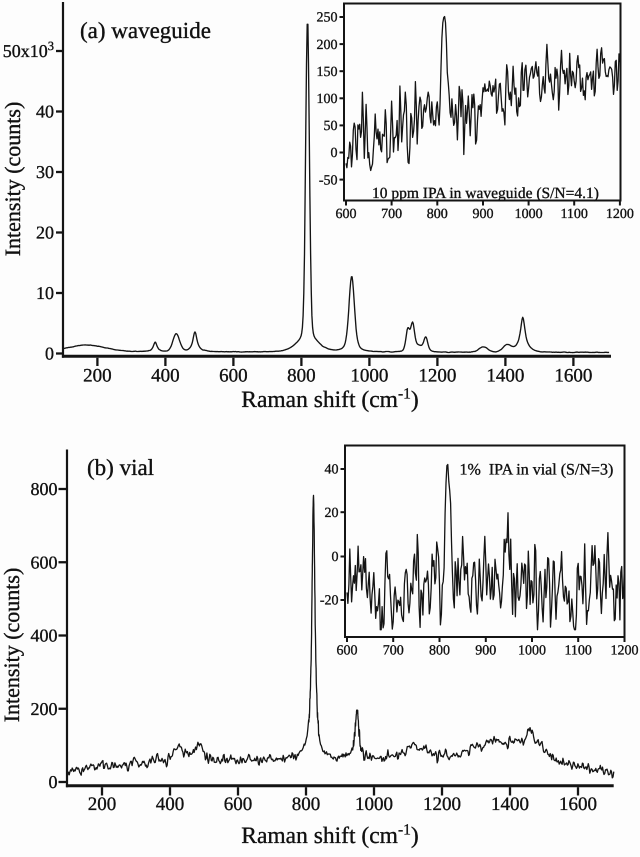  Describe the element at coordinates (329, 601) in the screenshot. I see `svg-text: -20` at that location.